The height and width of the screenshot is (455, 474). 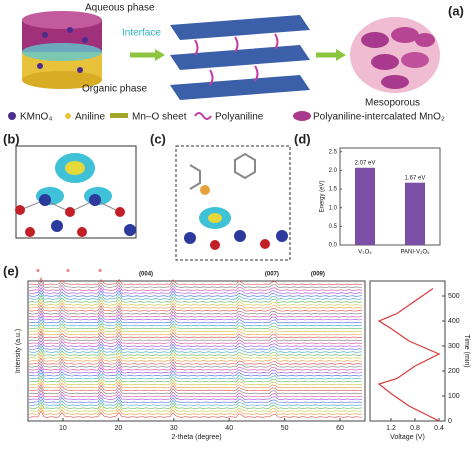 What do you see at coordinates (36, 117) in the screenshot?
I see `legend-text: KMnO₄` at bounding box center [36, 117].